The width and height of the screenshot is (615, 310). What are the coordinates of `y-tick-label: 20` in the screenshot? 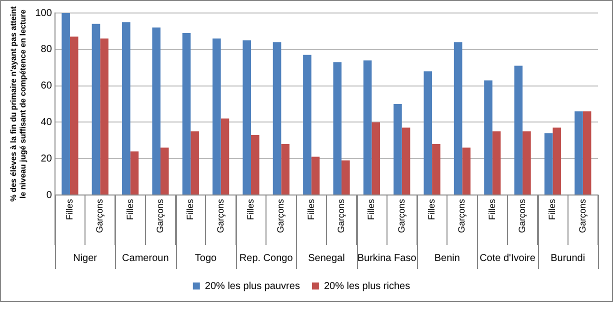 It's located at (46, 158).